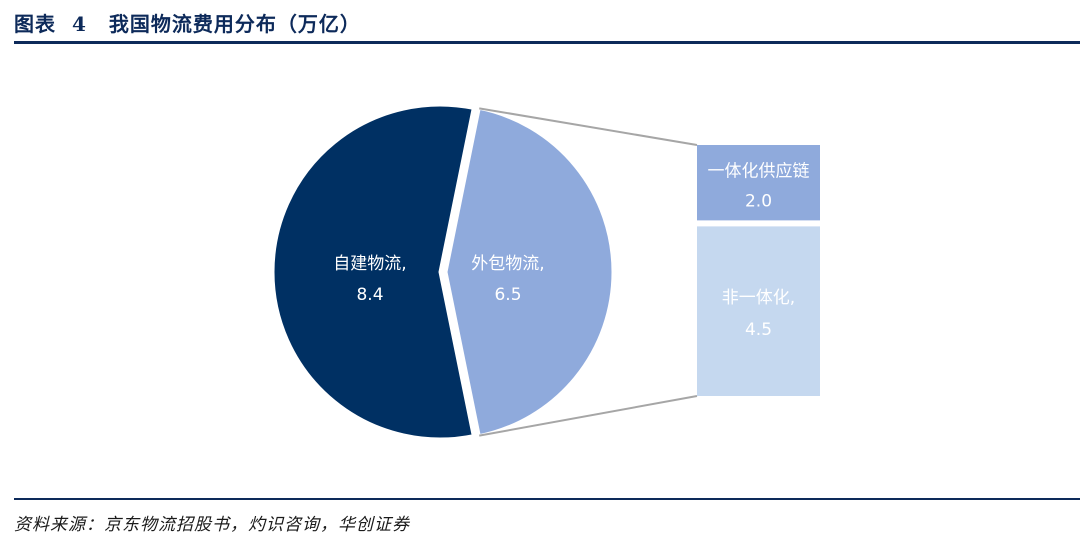  What do you see at coordinates (758, 330) in the screenshot?
I see `segment-value: 4.5` at bounding box center [758, 330].